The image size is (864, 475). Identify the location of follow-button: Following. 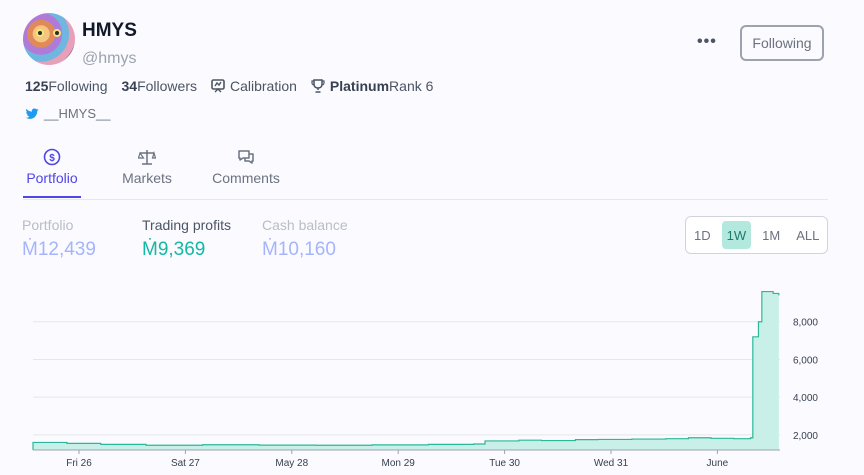
(782, 43).